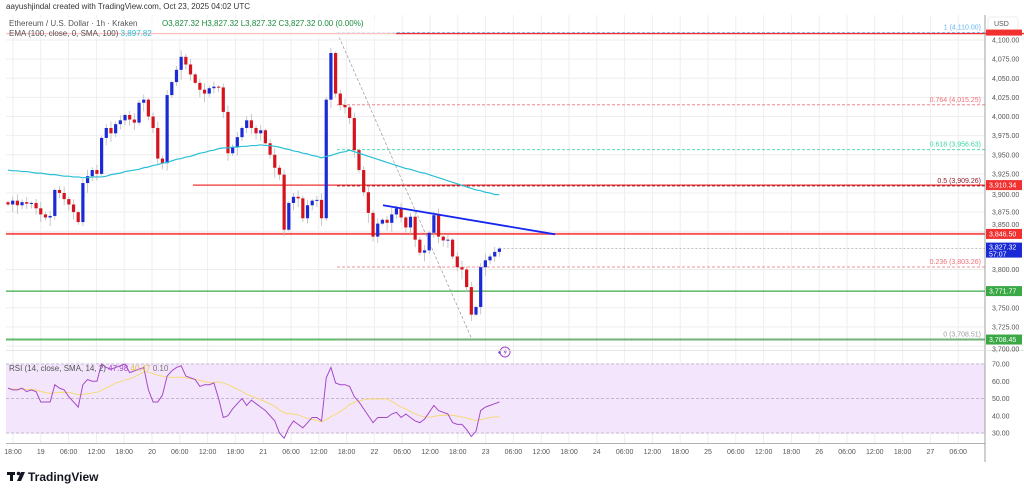  I want to click on brand-name: TradingView, so click(63, 477).